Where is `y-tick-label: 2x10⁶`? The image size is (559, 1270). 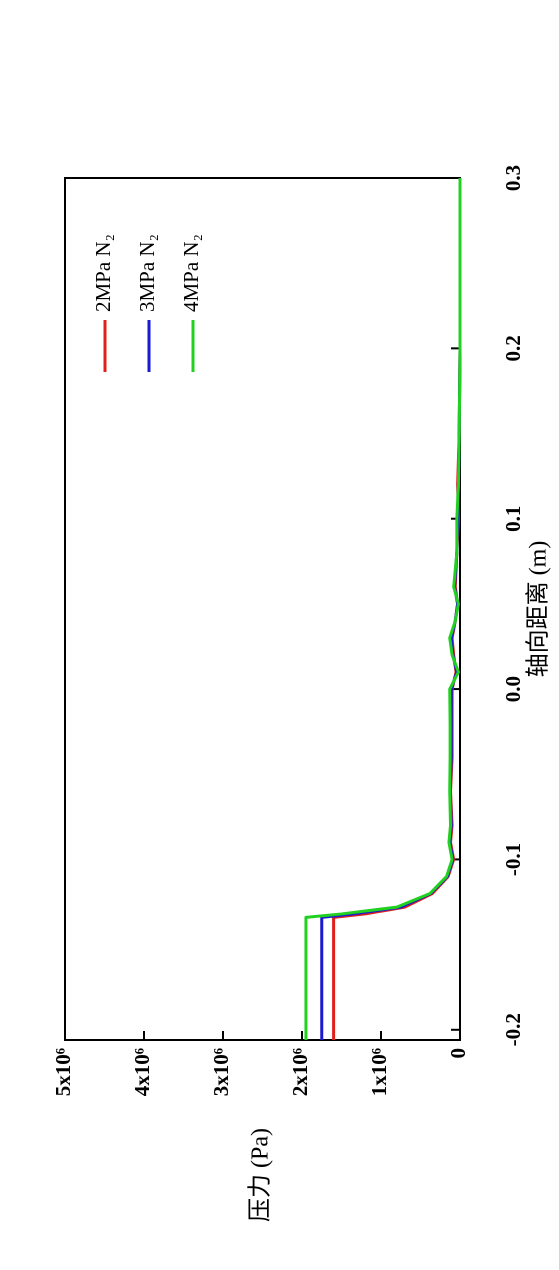 y-tick-label: 2x10⁶ is located at coordinates (300, 1072).